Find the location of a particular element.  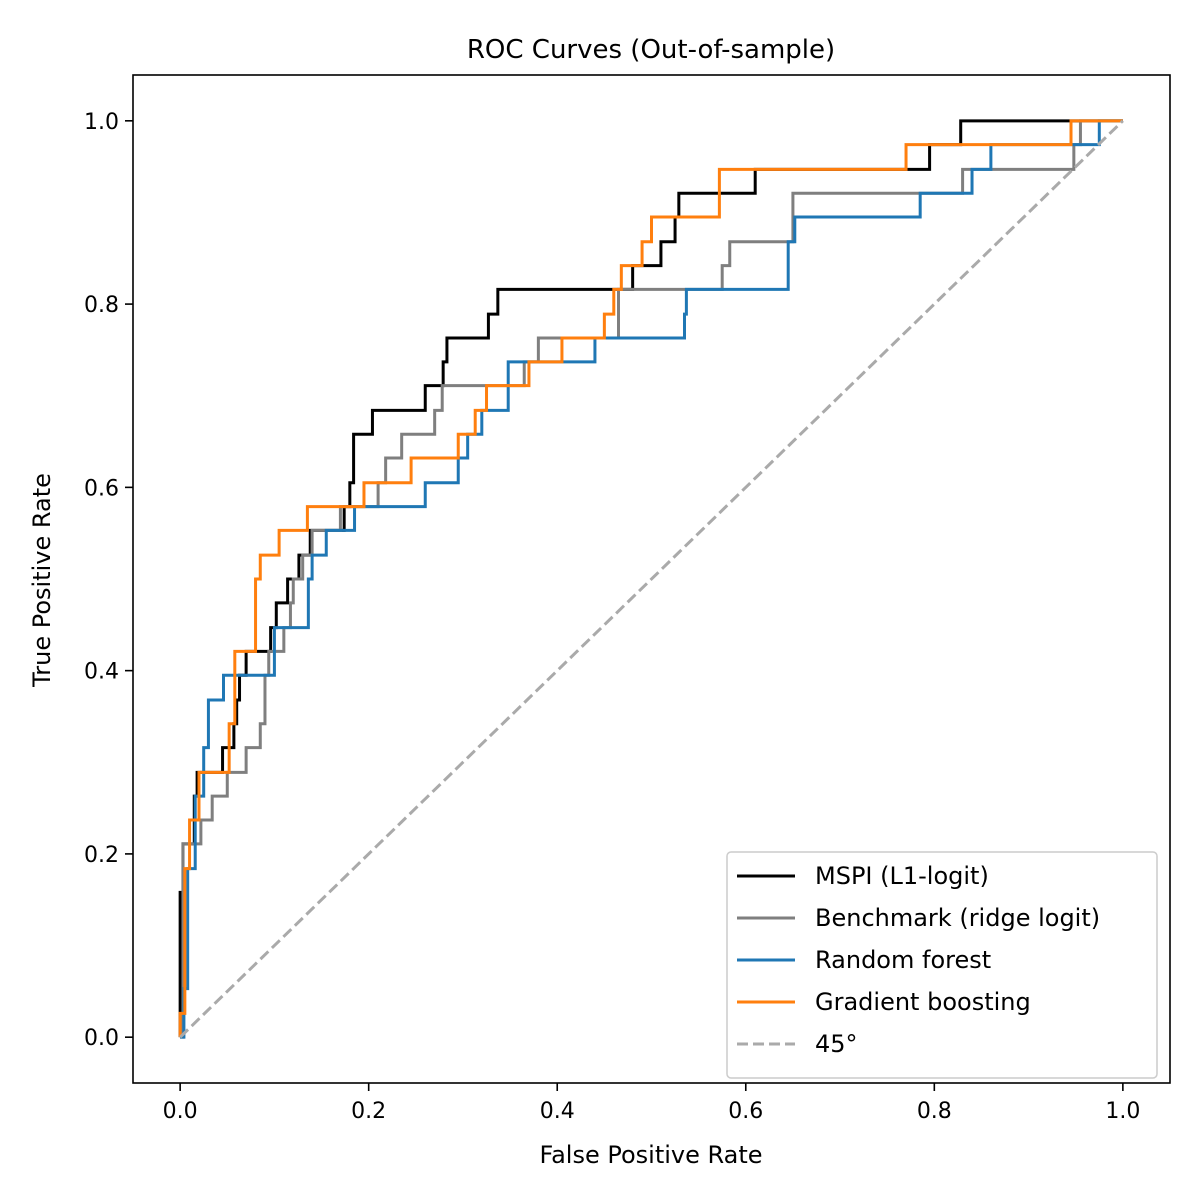

y-tick-label: 0.6 is located at coordinates (101, 488).